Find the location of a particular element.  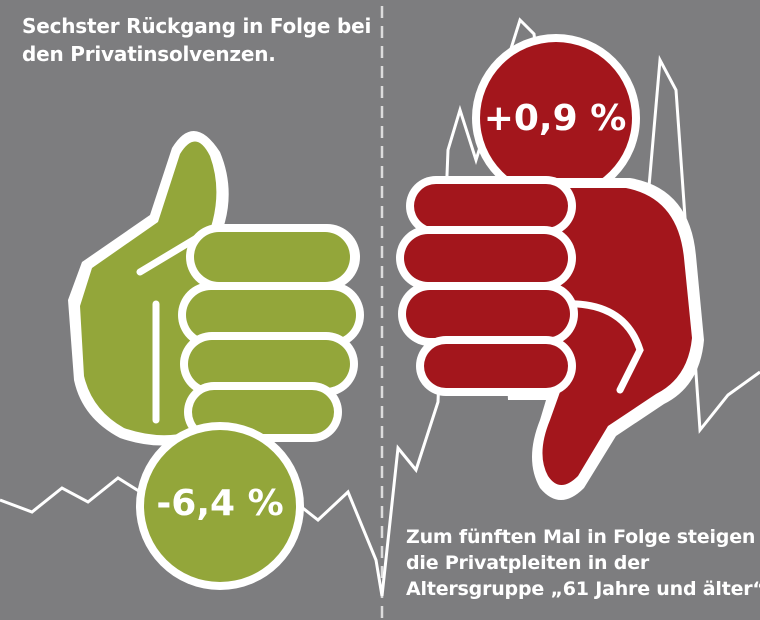

right-caption-line: die Privatpleiten in der is located at coordinates (528, 563).